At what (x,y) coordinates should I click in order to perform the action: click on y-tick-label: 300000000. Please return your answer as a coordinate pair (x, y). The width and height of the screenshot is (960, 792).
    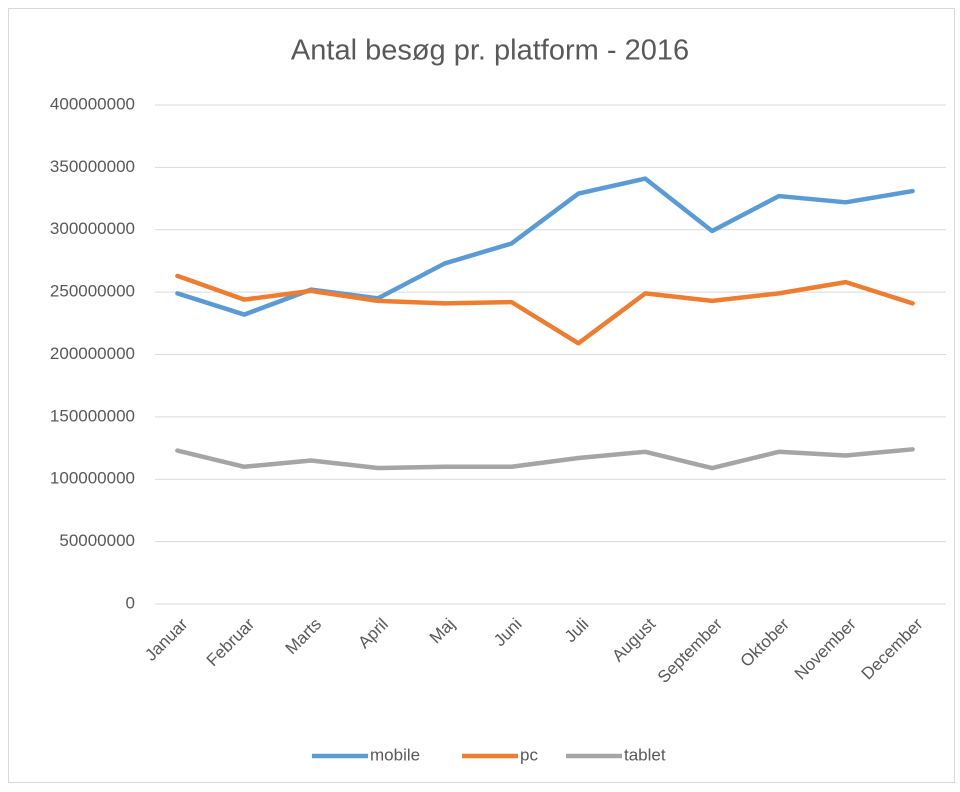
    Looking at the image, I should click on (92, 228).